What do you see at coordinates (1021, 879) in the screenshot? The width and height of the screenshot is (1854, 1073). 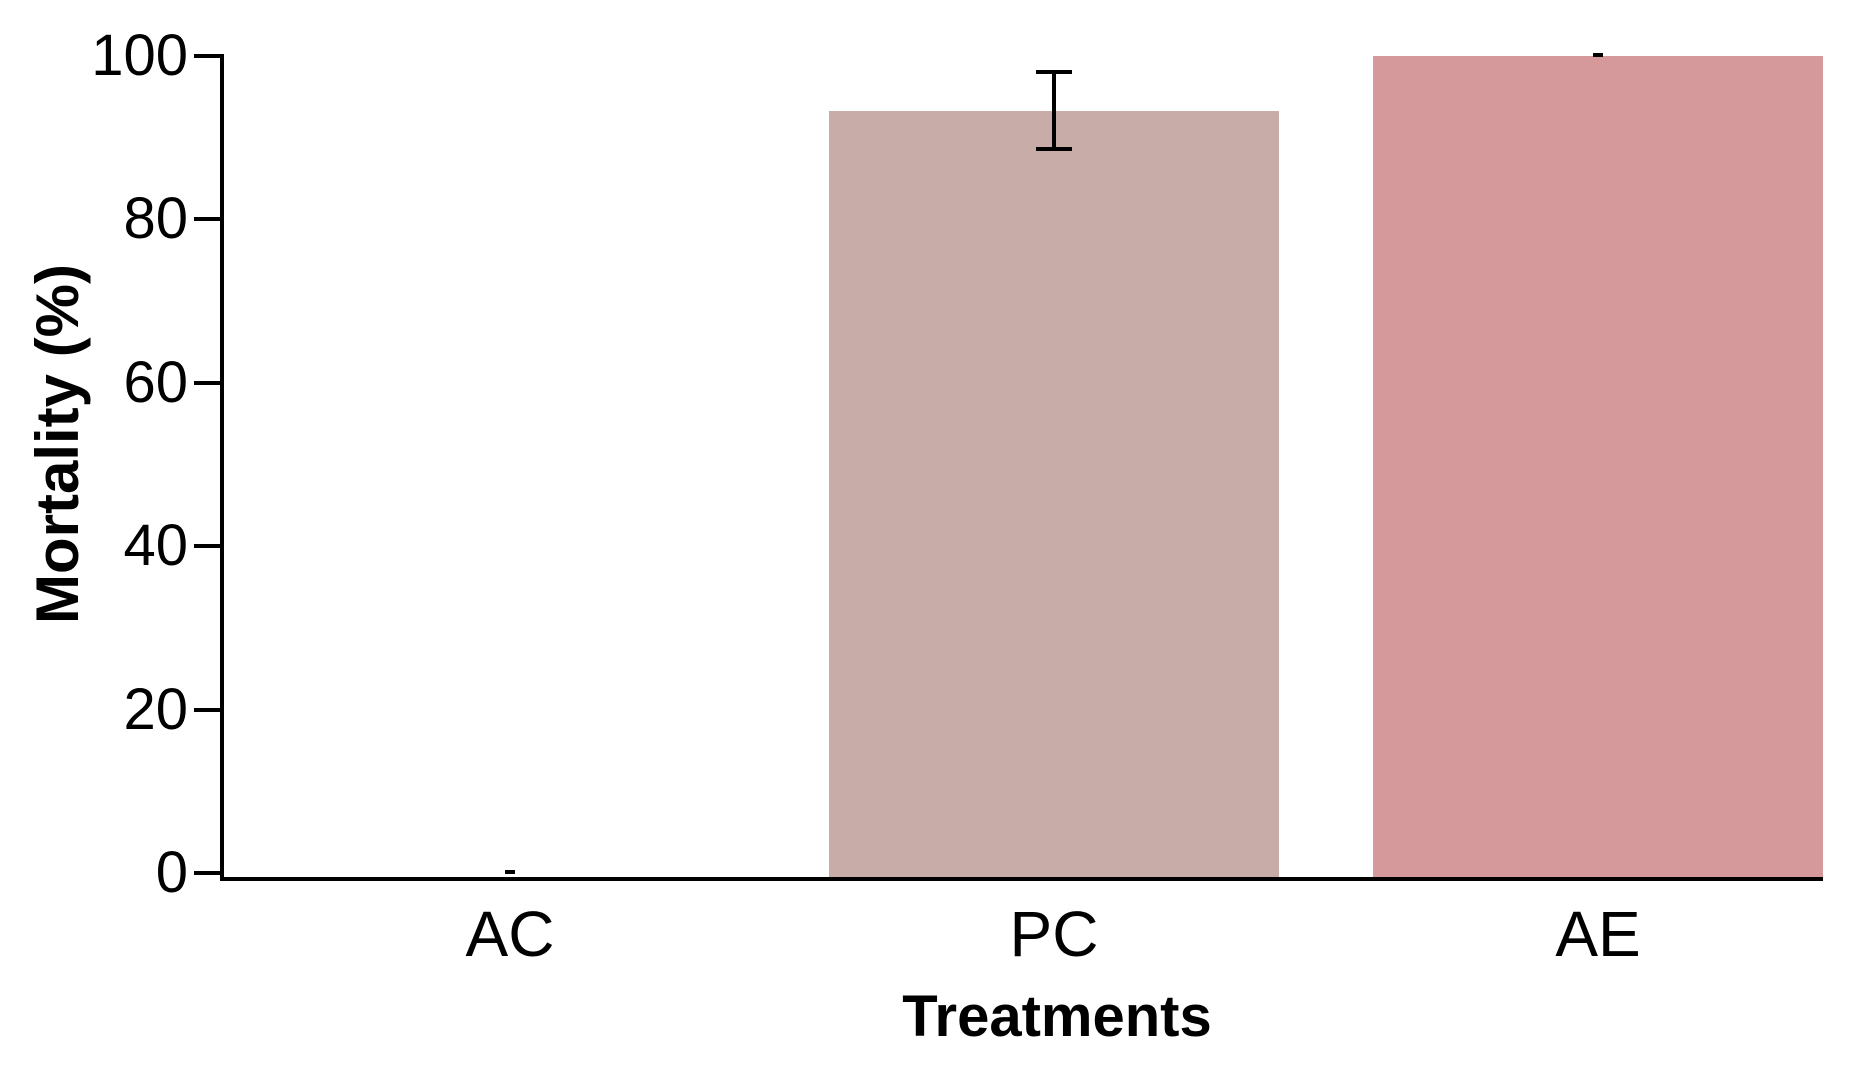 I see `x-axis-line` at bounding box center [1021, 879].